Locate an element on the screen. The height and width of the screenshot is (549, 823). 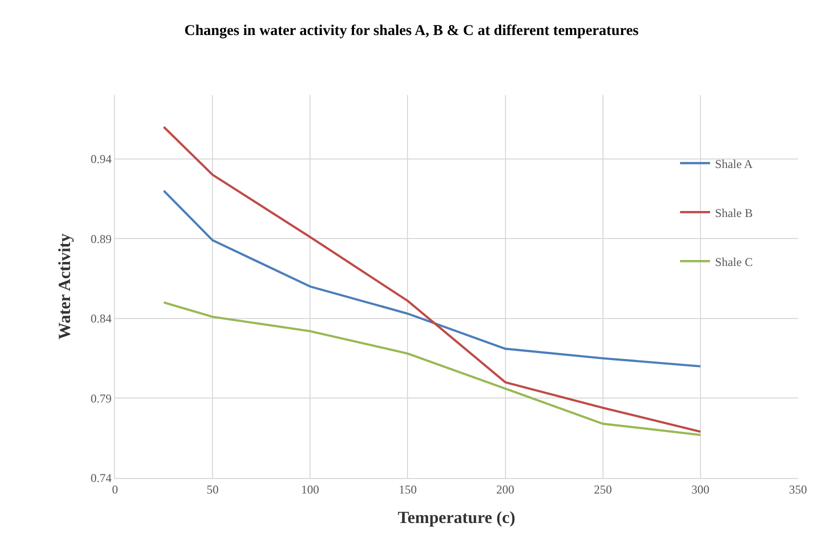
x-tick-label: 300 is located at coordinates (700, 489).